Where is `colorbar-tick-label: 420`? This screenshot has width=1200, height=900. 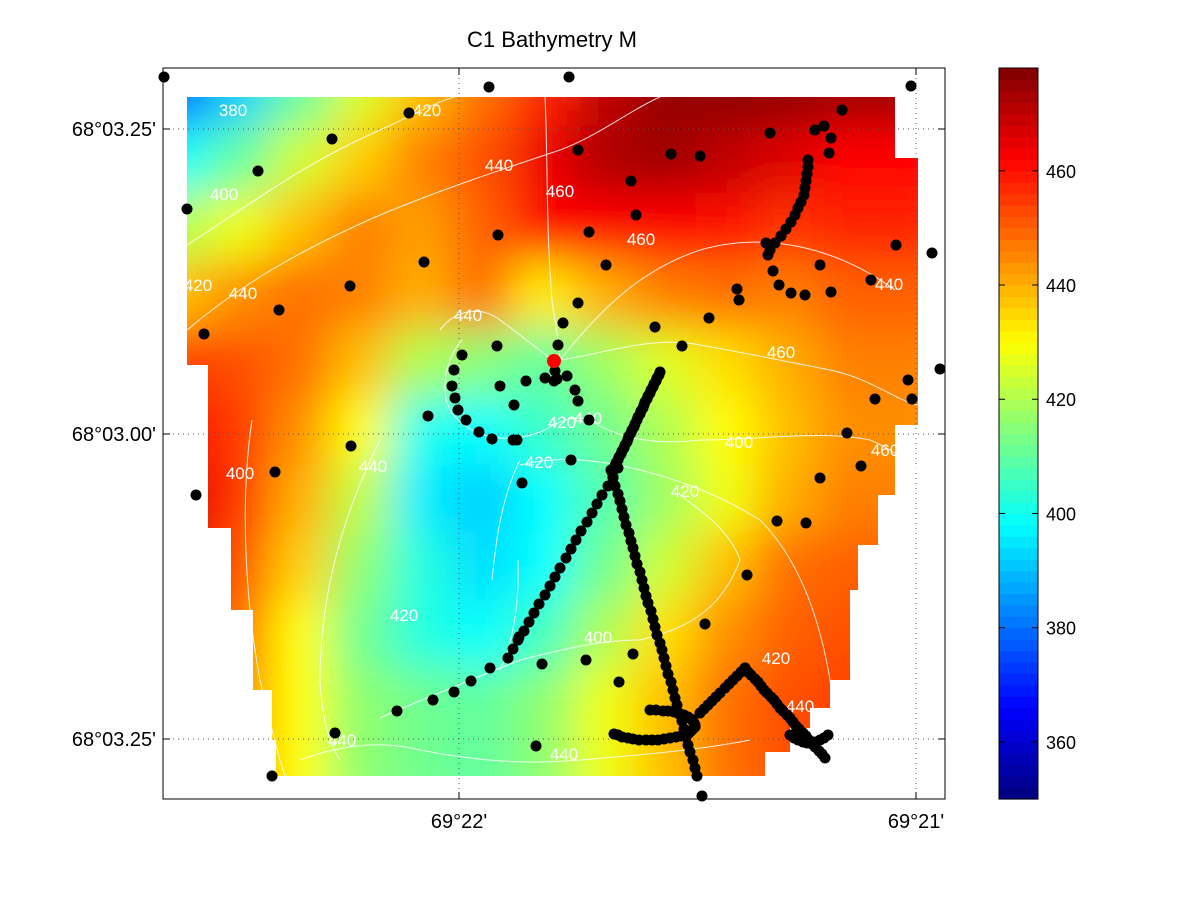
colorbar-tick-label: 420 is located at coordinates (1061, 400).